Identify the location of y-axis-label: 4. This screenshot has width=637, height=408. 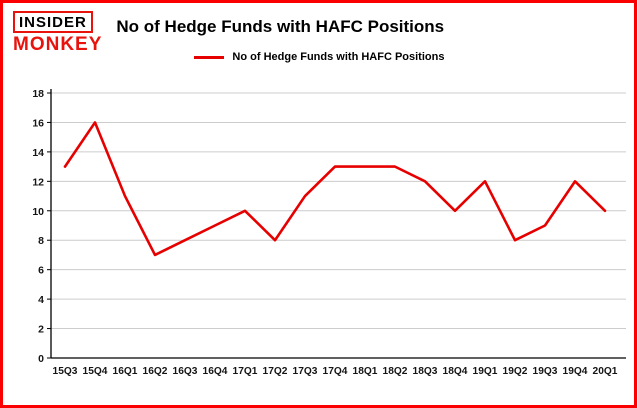
(41, 300).